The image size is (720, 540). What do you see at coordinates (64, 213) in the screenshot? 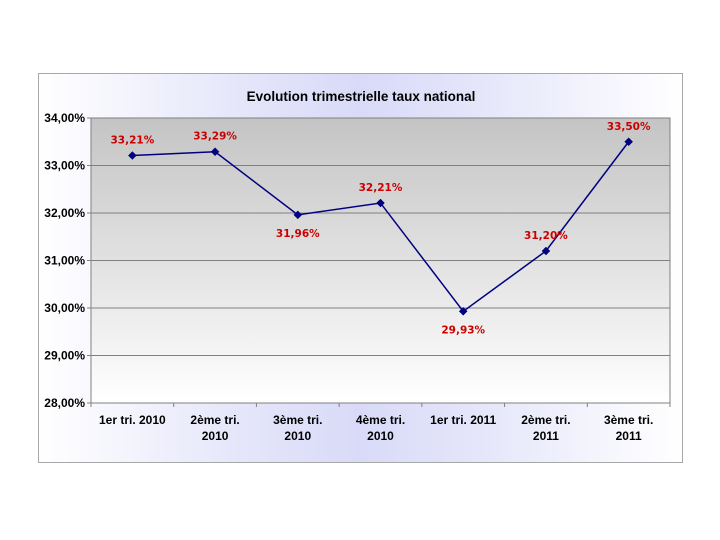
I see `y-tick-label: 32,00%` at bounding box center [64, 213].